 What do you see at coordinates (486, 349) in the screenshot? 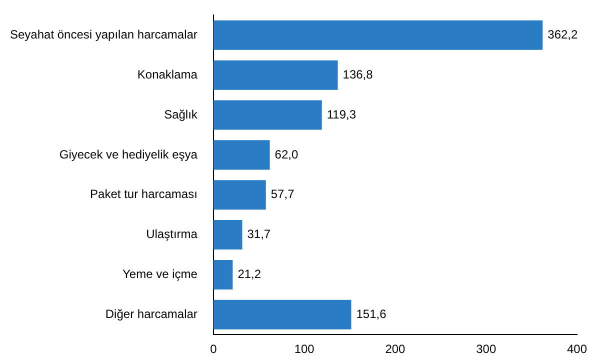
I see `x-tick-label: 300` at bounding box center [486, 349].